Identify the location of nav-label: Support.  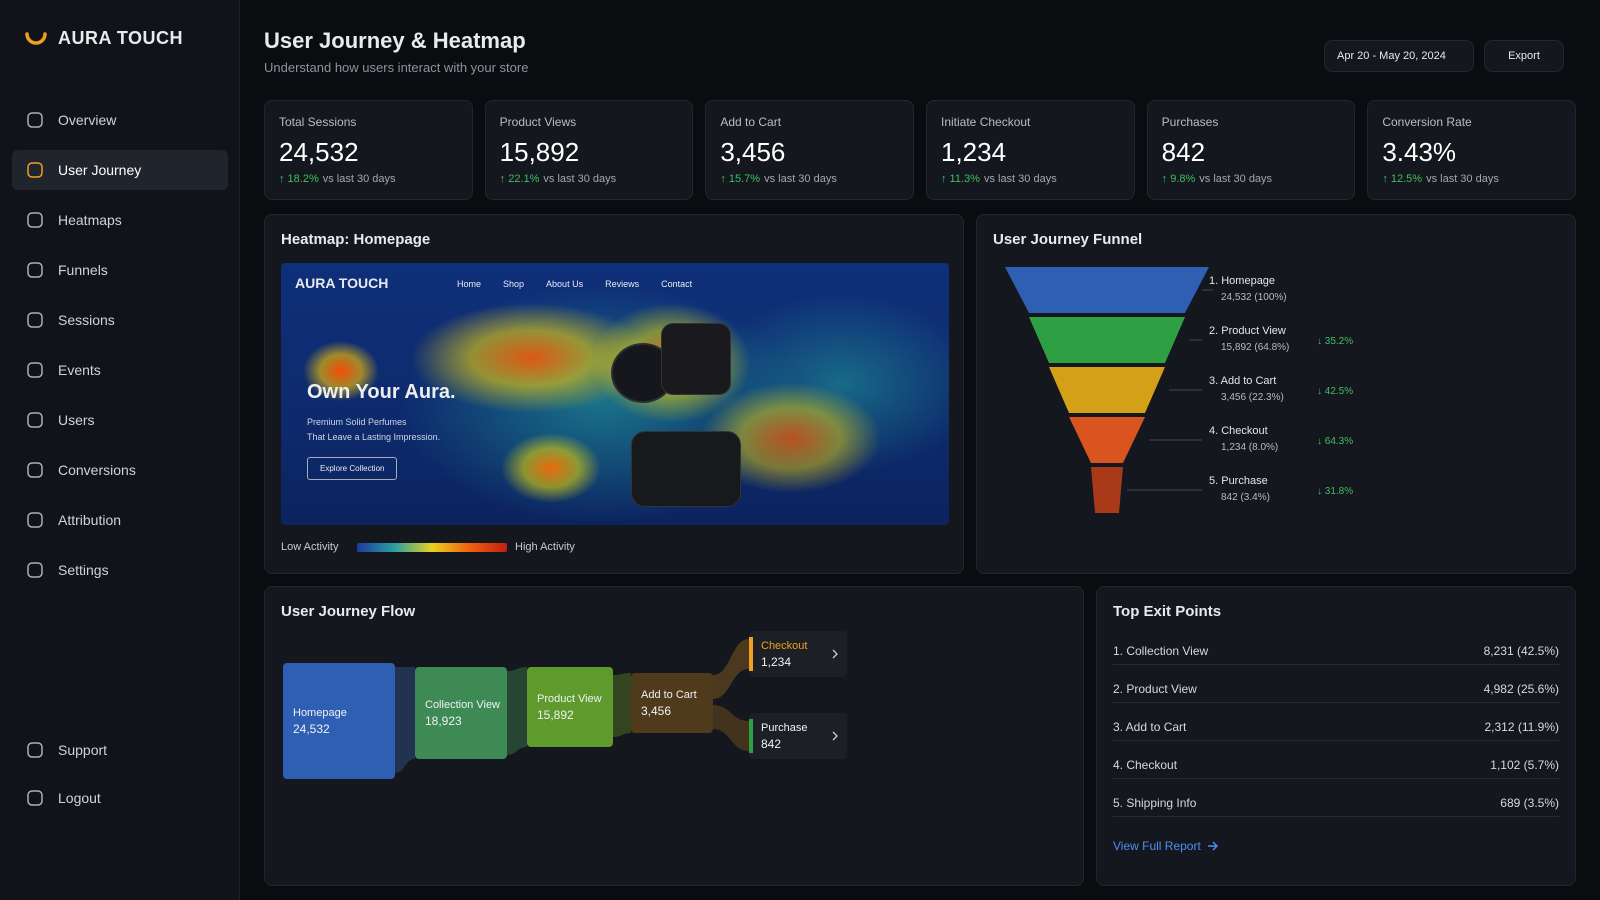
(83, 750).